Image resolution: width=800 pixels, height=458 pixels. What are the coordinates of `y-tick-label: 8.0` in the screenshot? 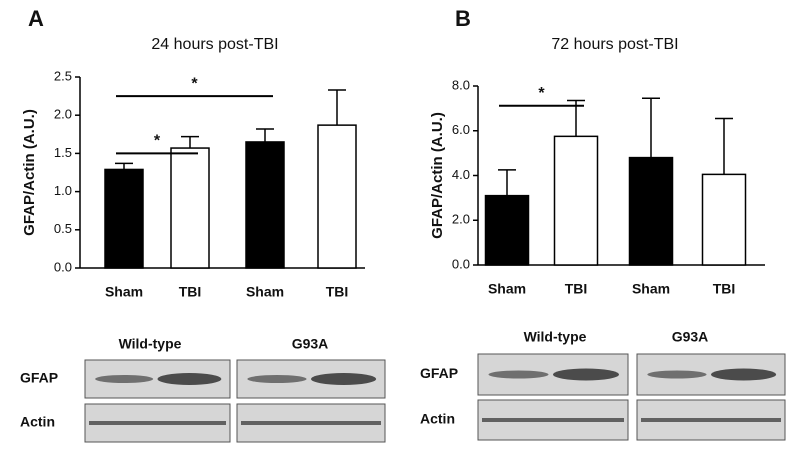 It's located at (461, 84).